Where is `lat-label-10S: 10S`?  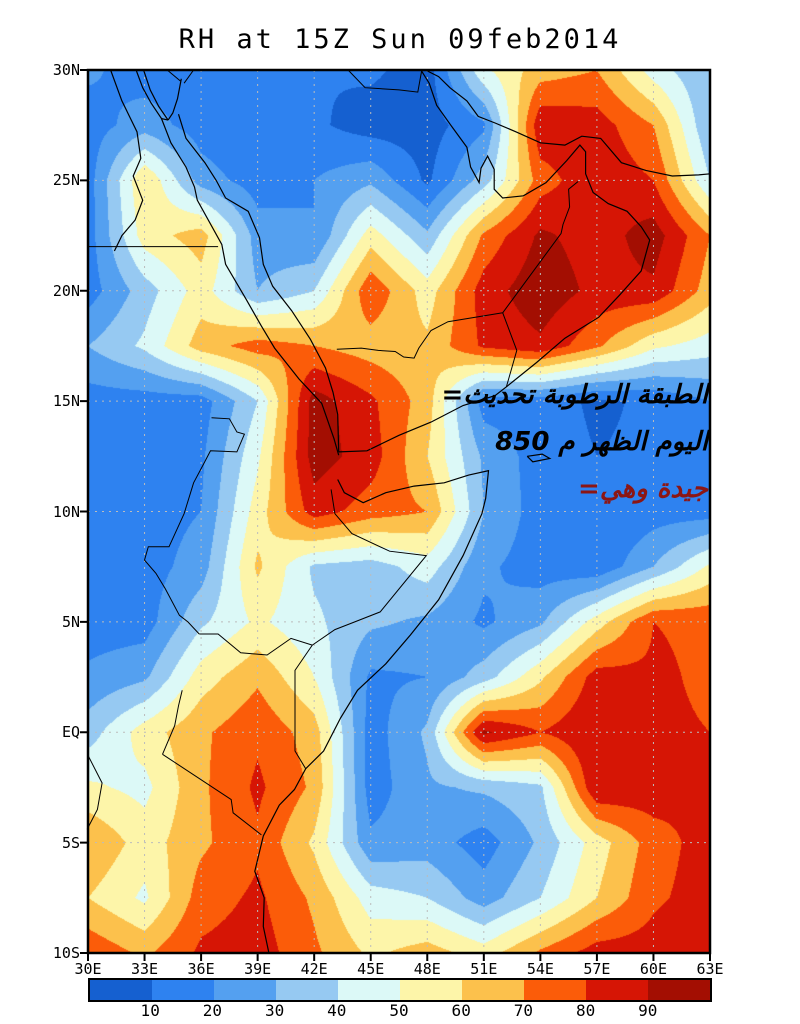
lat-label-10S: 10S is located at coordinates (66, 953).